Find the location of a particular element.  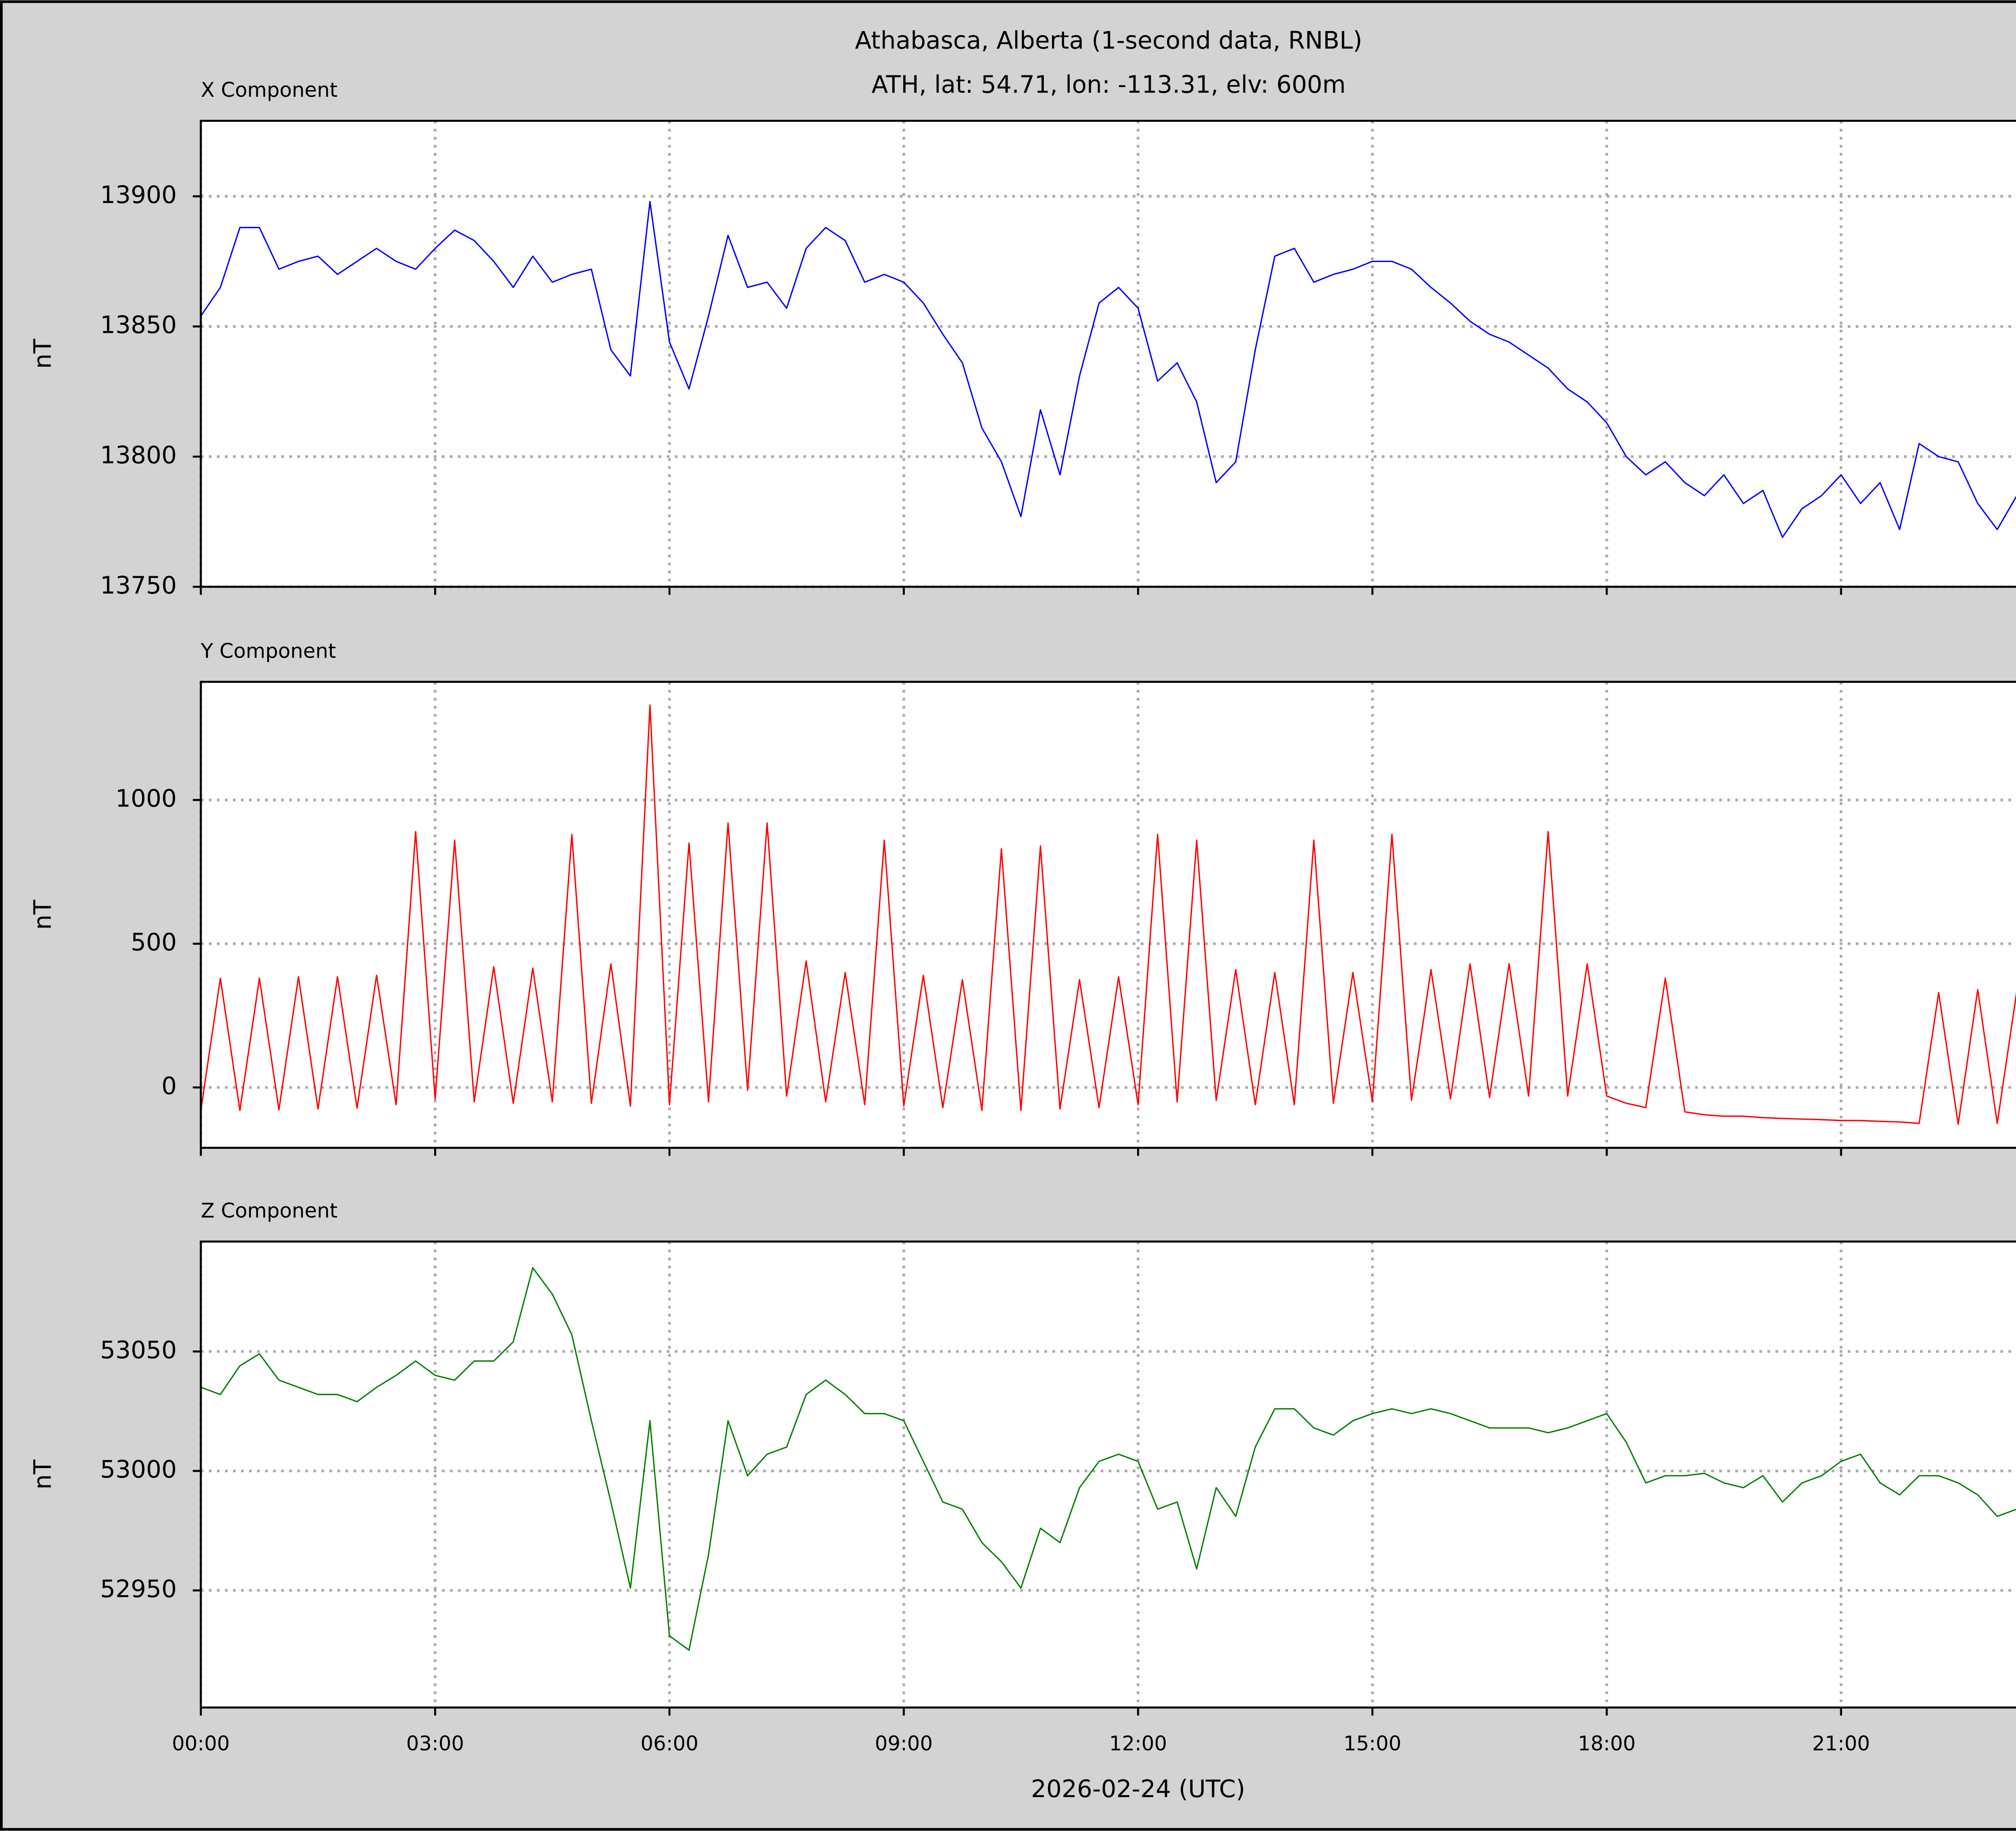

x-tick-label: 06:00 is located at coordinates (670, 1743).